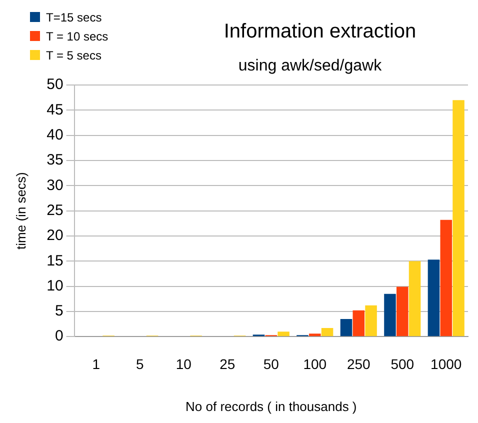 Image resolution: width=478 pixels, height=423 pixels. What do you see at coordinates (310, 65) in the screenshot?
I see `chart-subtitle: using awk/sed/gawk` at bounding box center [310, 65].